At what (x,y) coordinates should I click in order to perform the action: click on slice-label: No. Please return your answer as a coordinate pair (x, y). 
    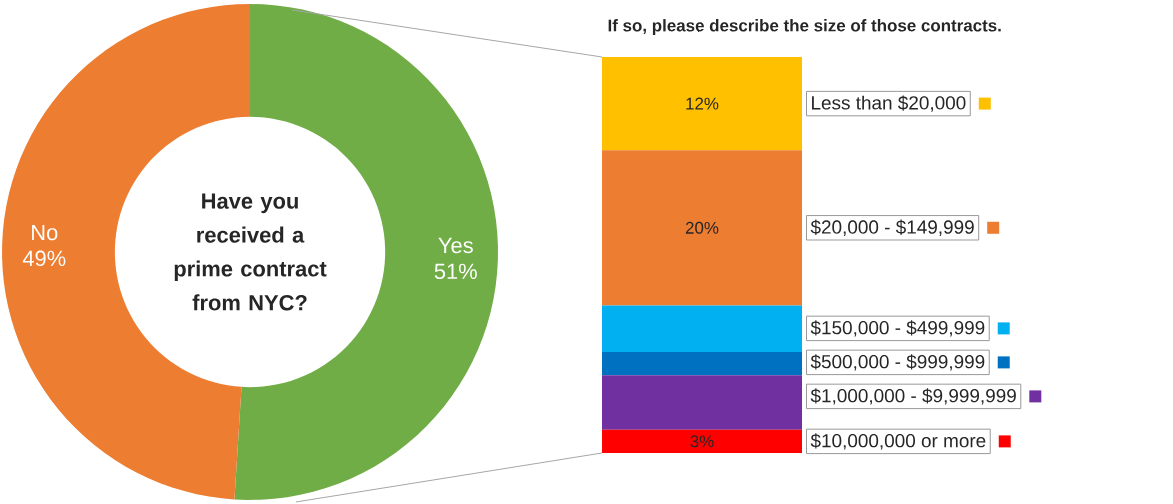
    Looking at the image, I should click on (45, 232).